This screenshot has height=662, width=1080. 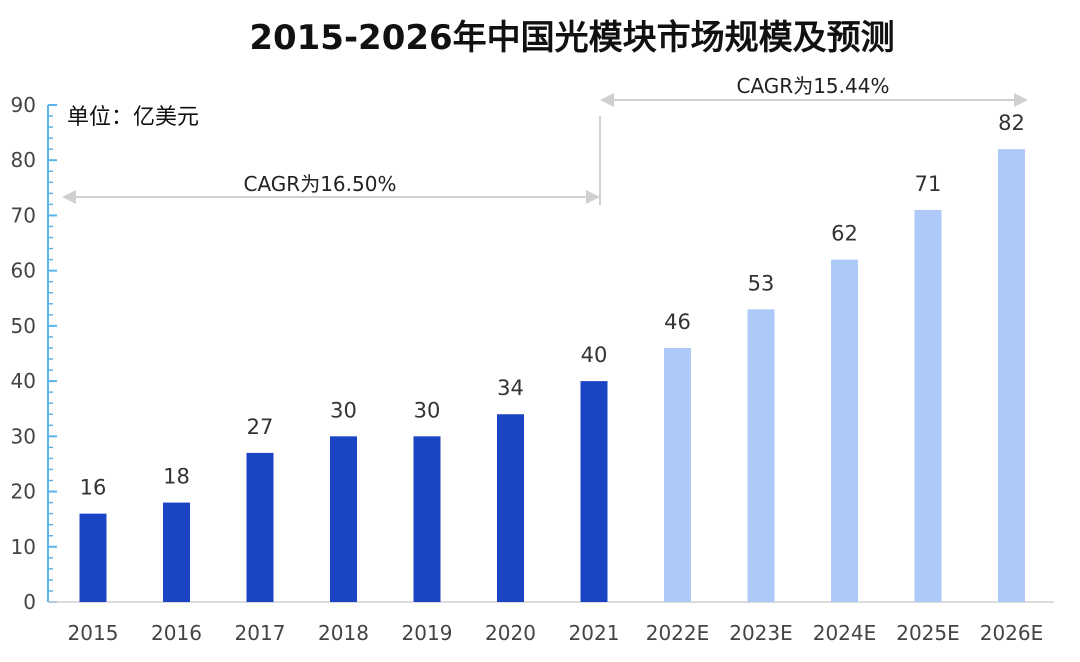 I want to click on cagr-label-2: CAGR为15.44%, so click(x=813, y=86).